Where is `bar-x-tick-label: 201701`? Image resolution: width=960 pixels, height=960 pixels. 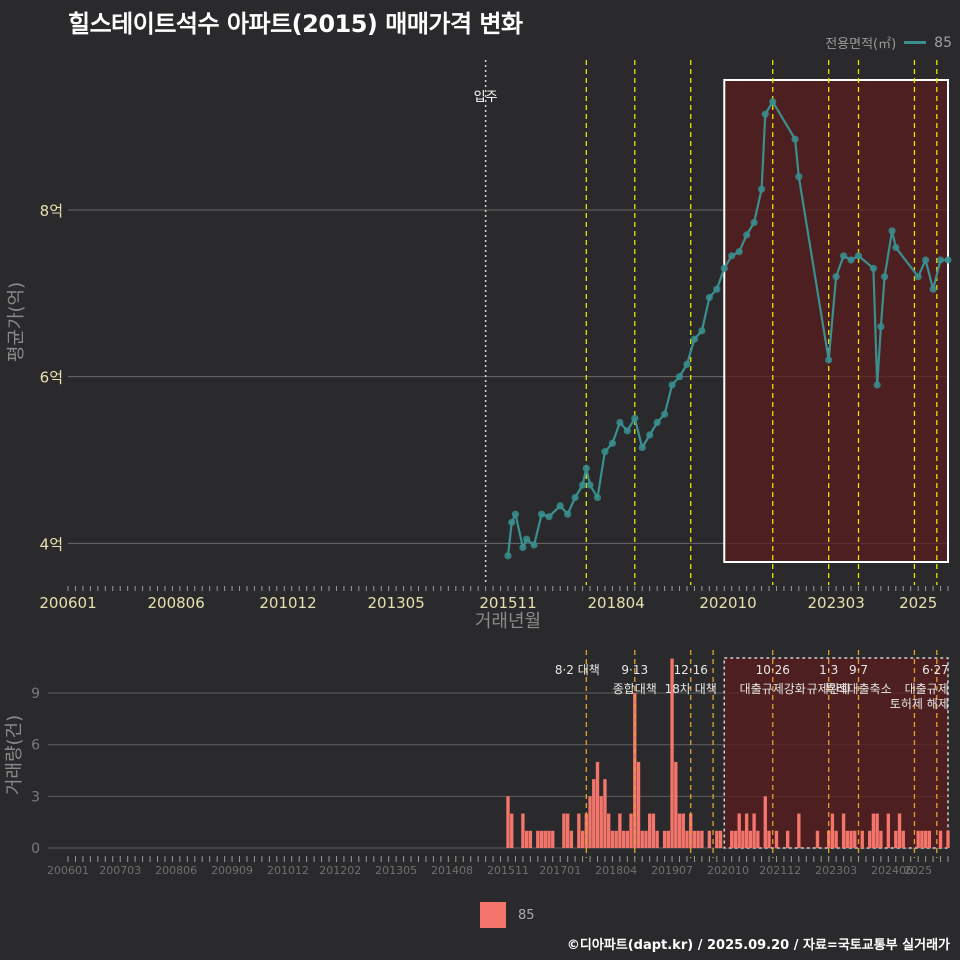
bar-x-tick-label: 201701 is located at coordinates (560, 870).